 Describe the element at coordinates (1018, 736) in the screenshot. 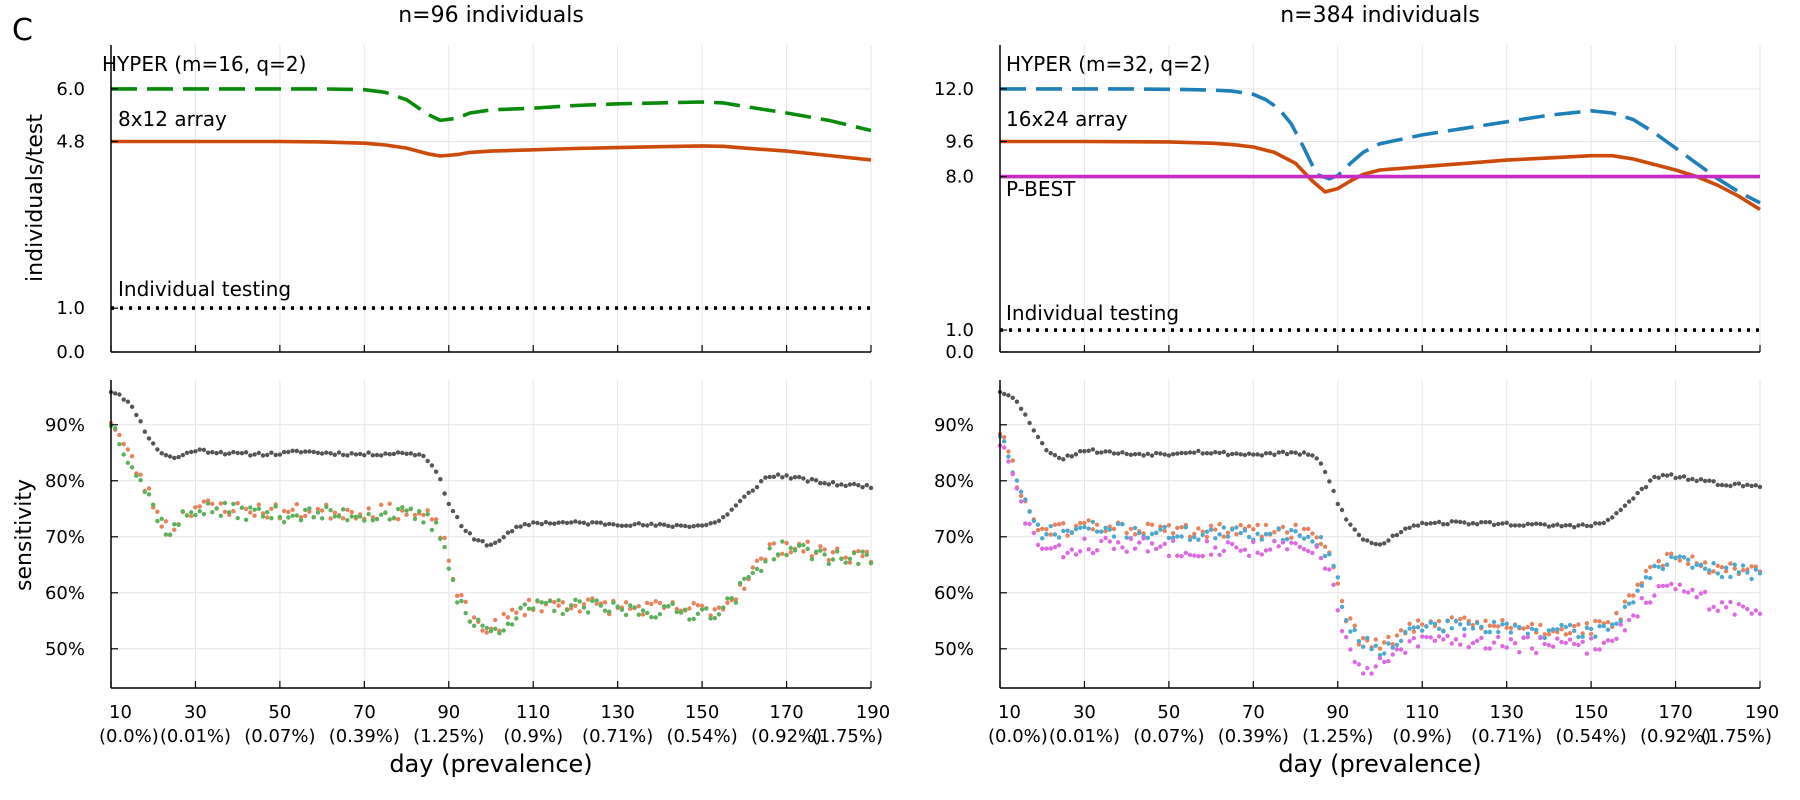

I see `x-tick-label-prevalence: (0.0%)` at that location.